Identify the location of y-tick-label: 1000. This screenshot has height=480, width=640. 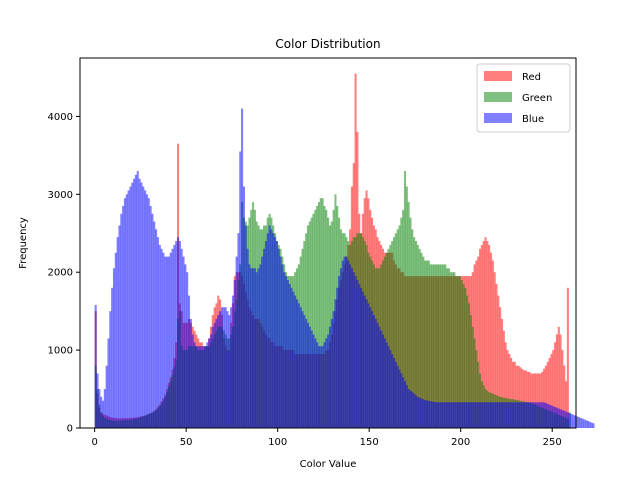
(60, 351).